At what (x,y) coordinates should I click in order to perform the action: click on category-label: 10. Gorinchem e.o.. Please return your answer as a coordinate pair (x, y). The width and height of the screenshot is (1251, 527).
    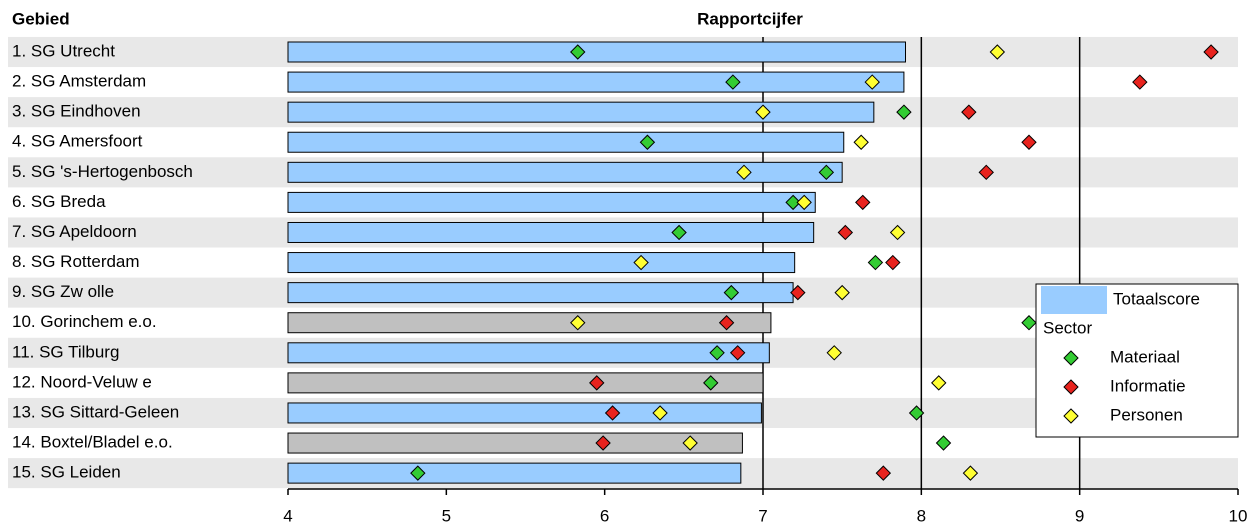
    Looking at the image, I should click on (84, 321).